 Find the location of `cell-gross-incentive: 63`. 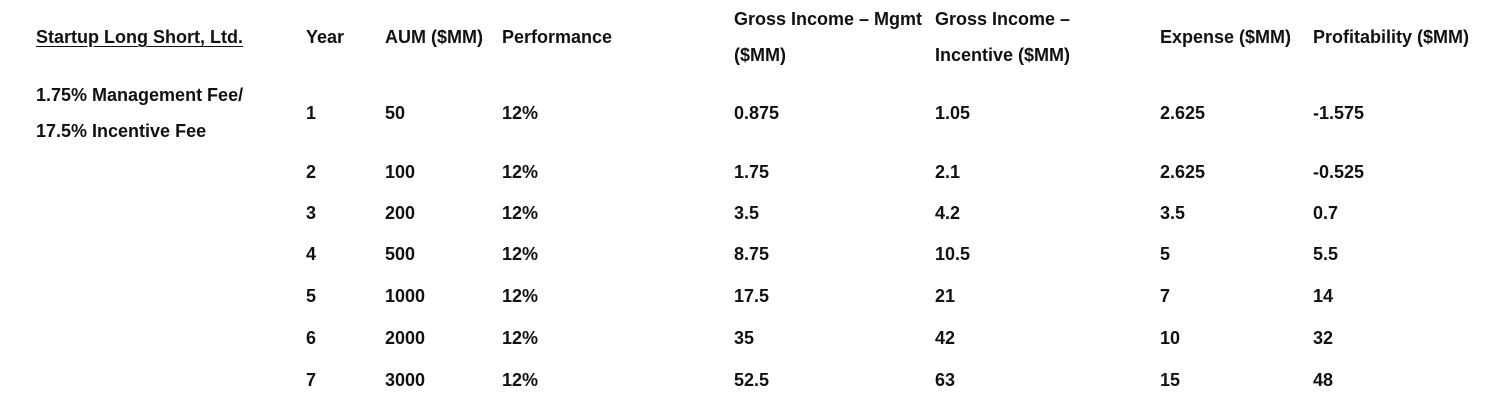

cell-gross-incentive: 63 is located at coordinates (945, 380).